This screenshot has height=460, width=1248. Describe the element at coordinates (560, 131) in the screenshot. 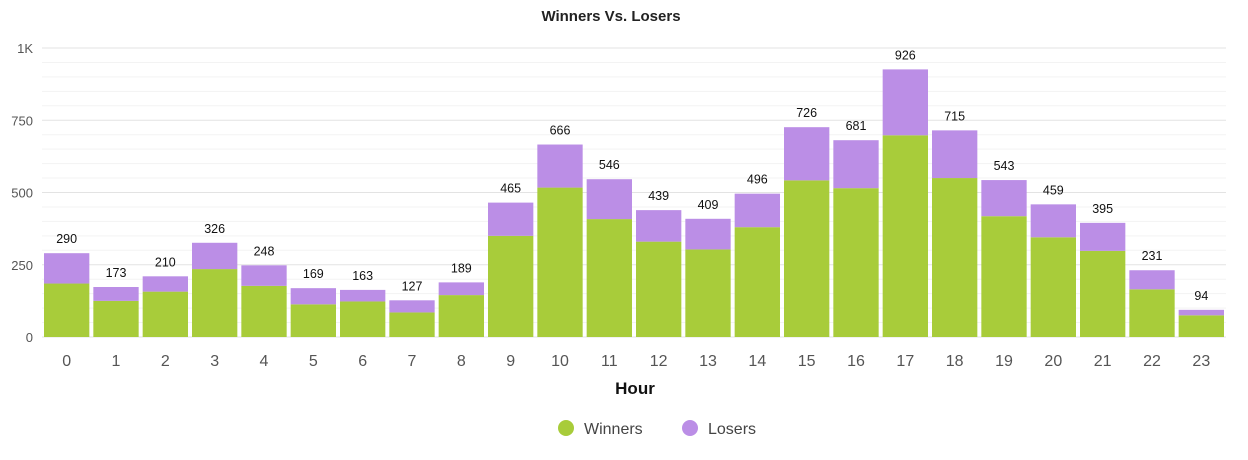

I see `data-label-10: 666` at that location.